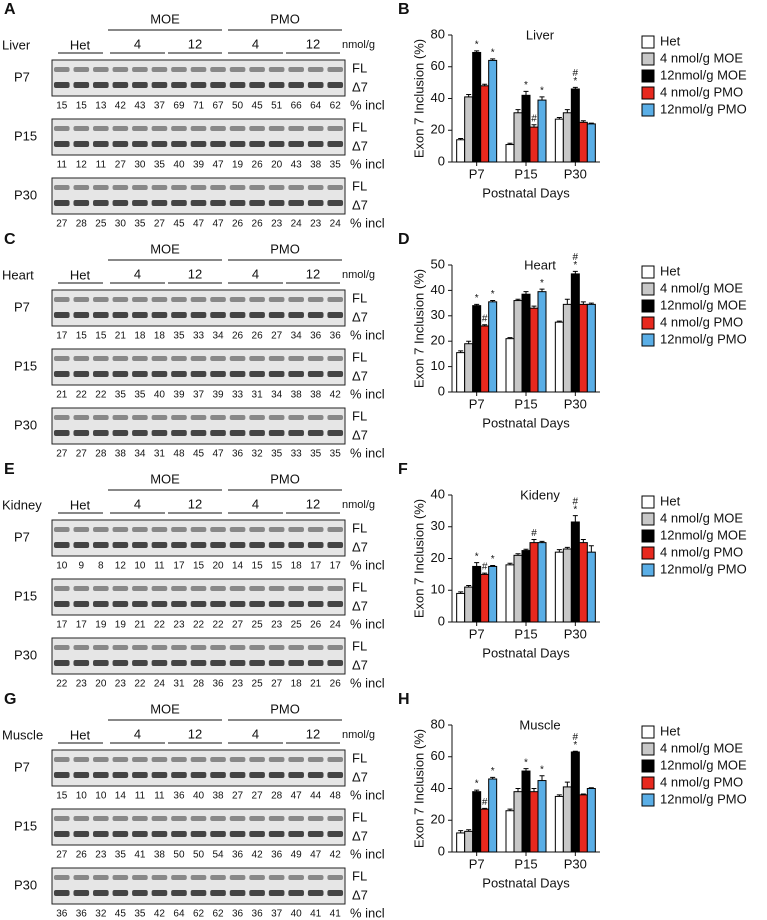  What do you see at coordinates (367, 794) in the screenshot?
I see `incl-label: % incl` at bounding box center [367, 794].